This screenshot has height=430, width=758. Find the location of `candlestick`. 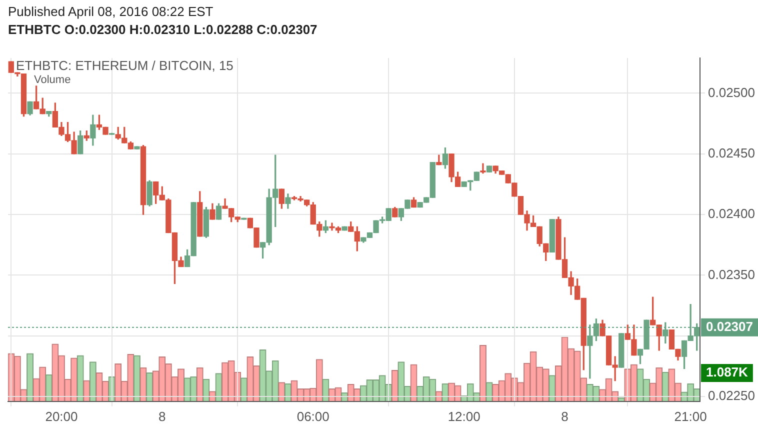

candlestick is located at coordinates (483, 168).